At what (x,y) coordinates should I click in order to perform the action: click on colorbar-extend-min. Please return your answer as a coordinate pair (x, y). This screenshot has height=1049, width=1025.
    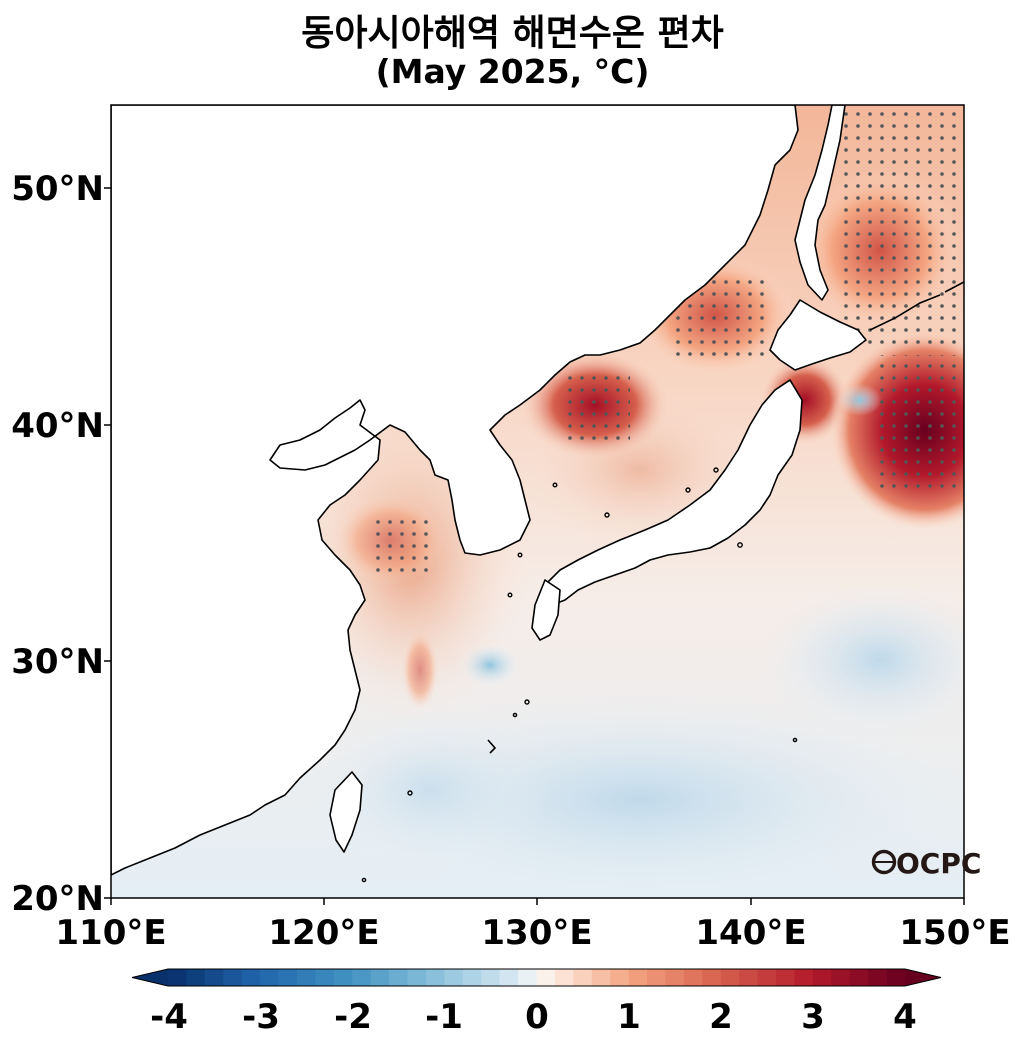
    Looking at the image, I should click on (150, 977).